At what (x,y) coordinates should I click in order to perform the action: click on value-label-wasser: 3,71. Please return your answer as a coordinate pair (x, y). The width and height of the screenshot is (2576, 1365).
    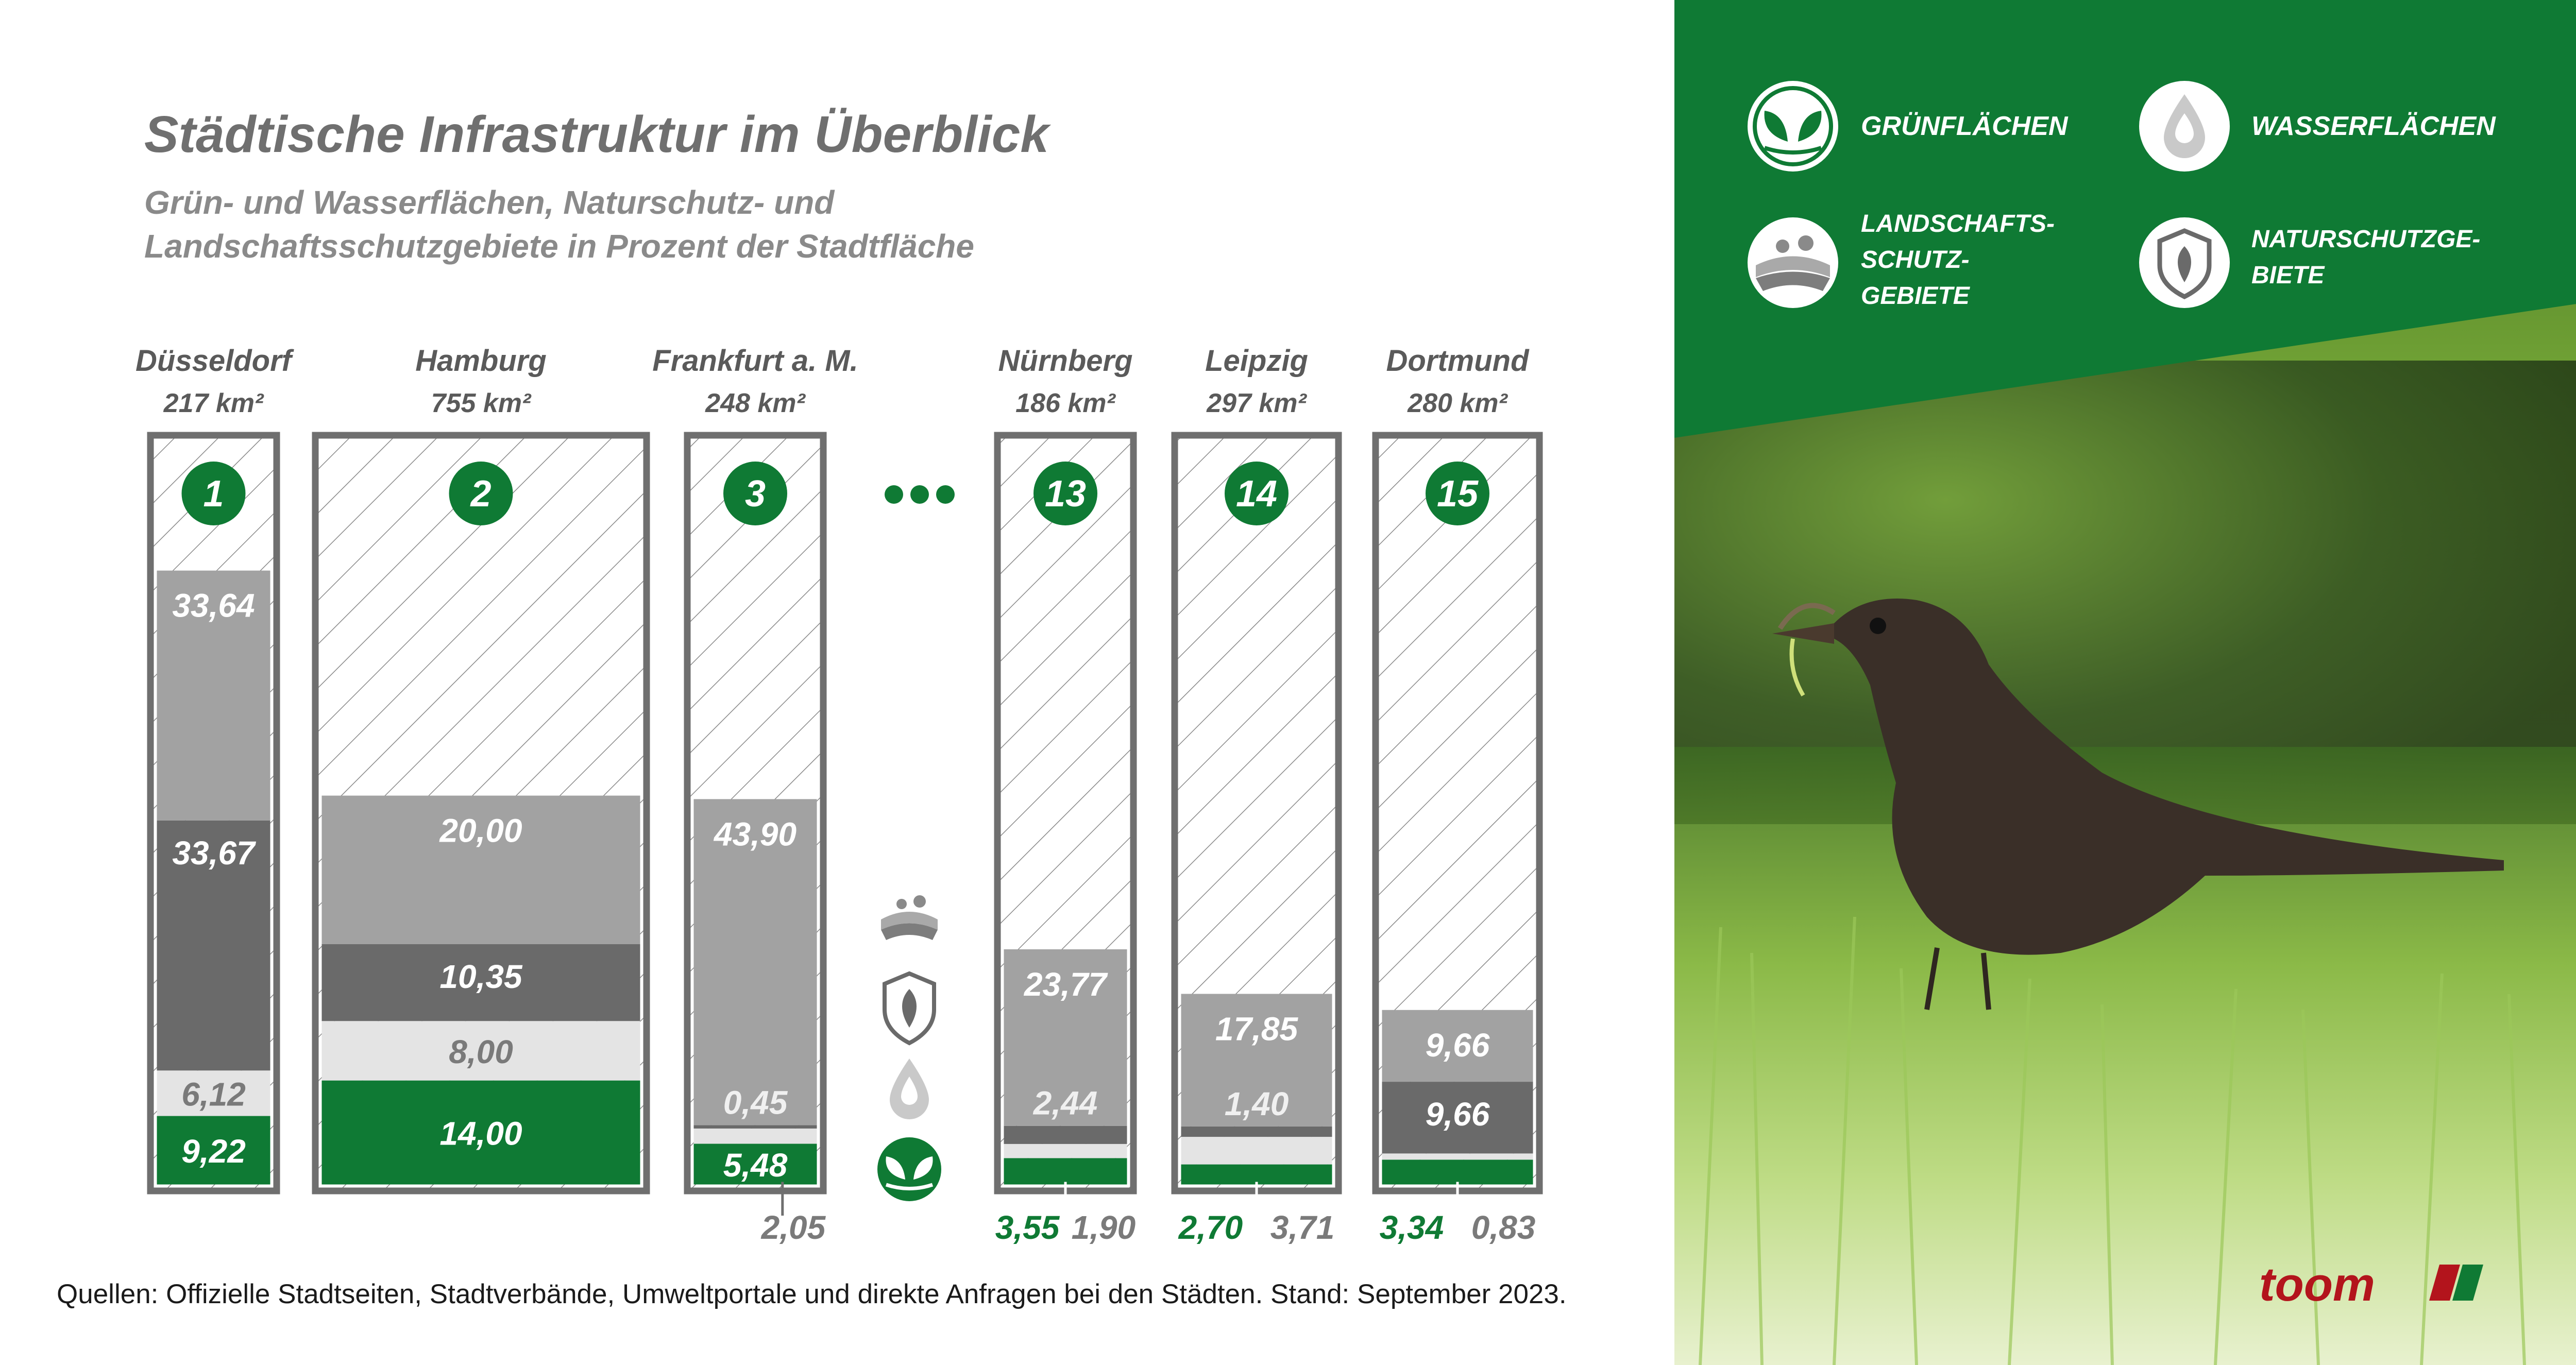
    Looking at the image, I should click on (1302, 1227).